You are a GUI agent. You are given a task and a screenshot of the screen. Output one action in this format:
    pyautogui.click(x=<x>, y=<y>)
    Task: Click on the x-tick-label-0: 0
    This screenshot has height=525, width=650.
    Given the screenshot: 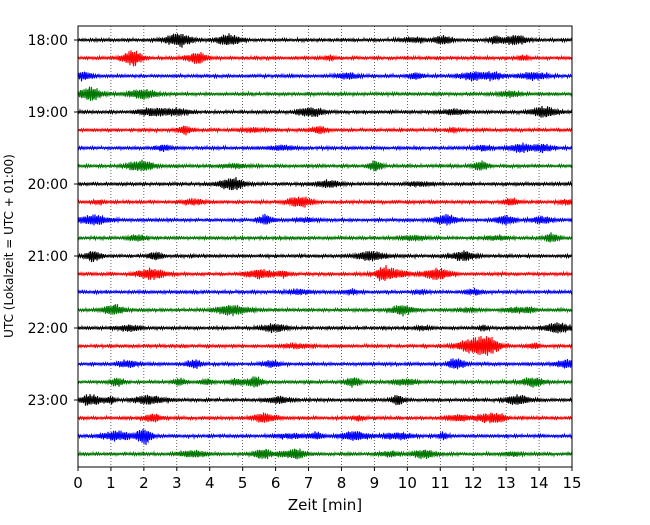 What is the action you would take?
    pyautogui.click(x=78, y=483)
    